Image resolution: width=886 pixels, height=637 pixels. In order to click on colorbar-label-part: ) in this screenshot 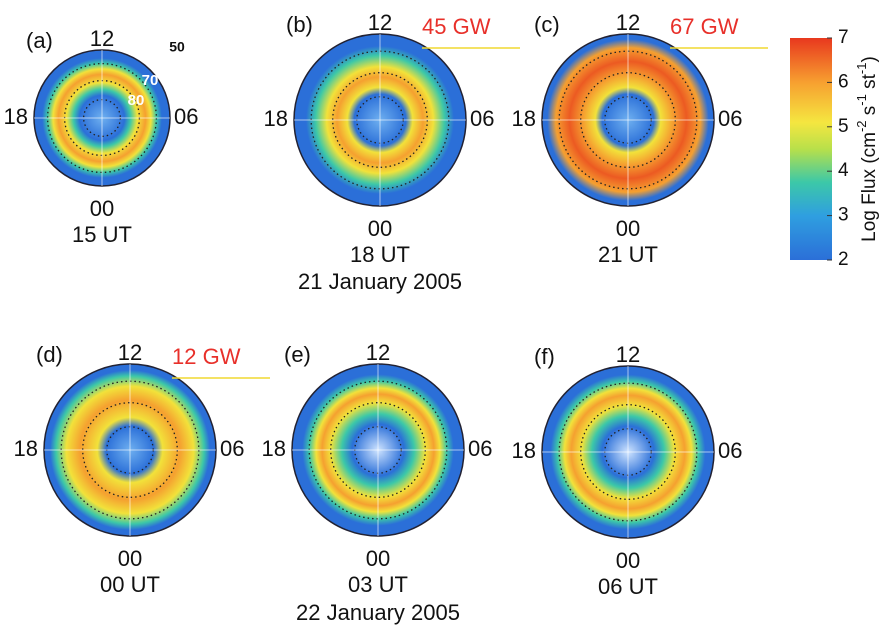, I will do `click(869, 59)`.